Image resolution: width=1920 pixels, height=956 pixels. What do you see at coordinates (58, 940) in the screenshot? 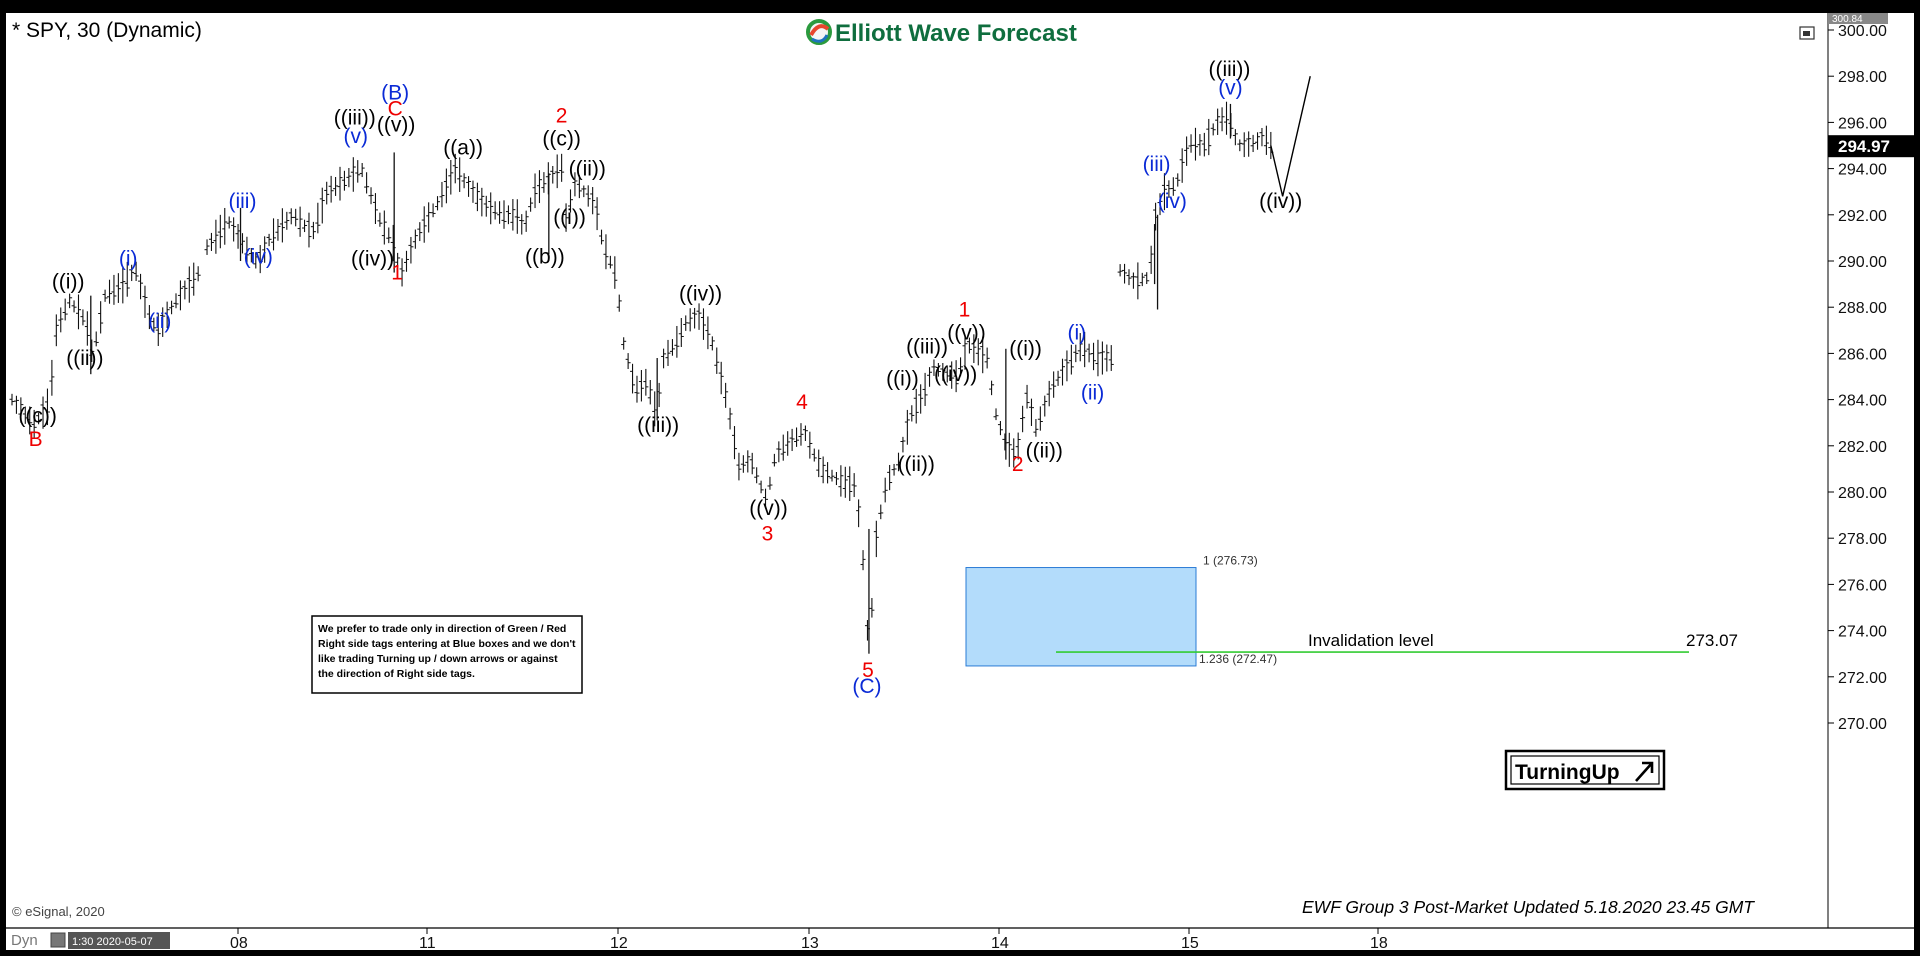
I see `cursor-date-icon` at bounding box center [58, 940].